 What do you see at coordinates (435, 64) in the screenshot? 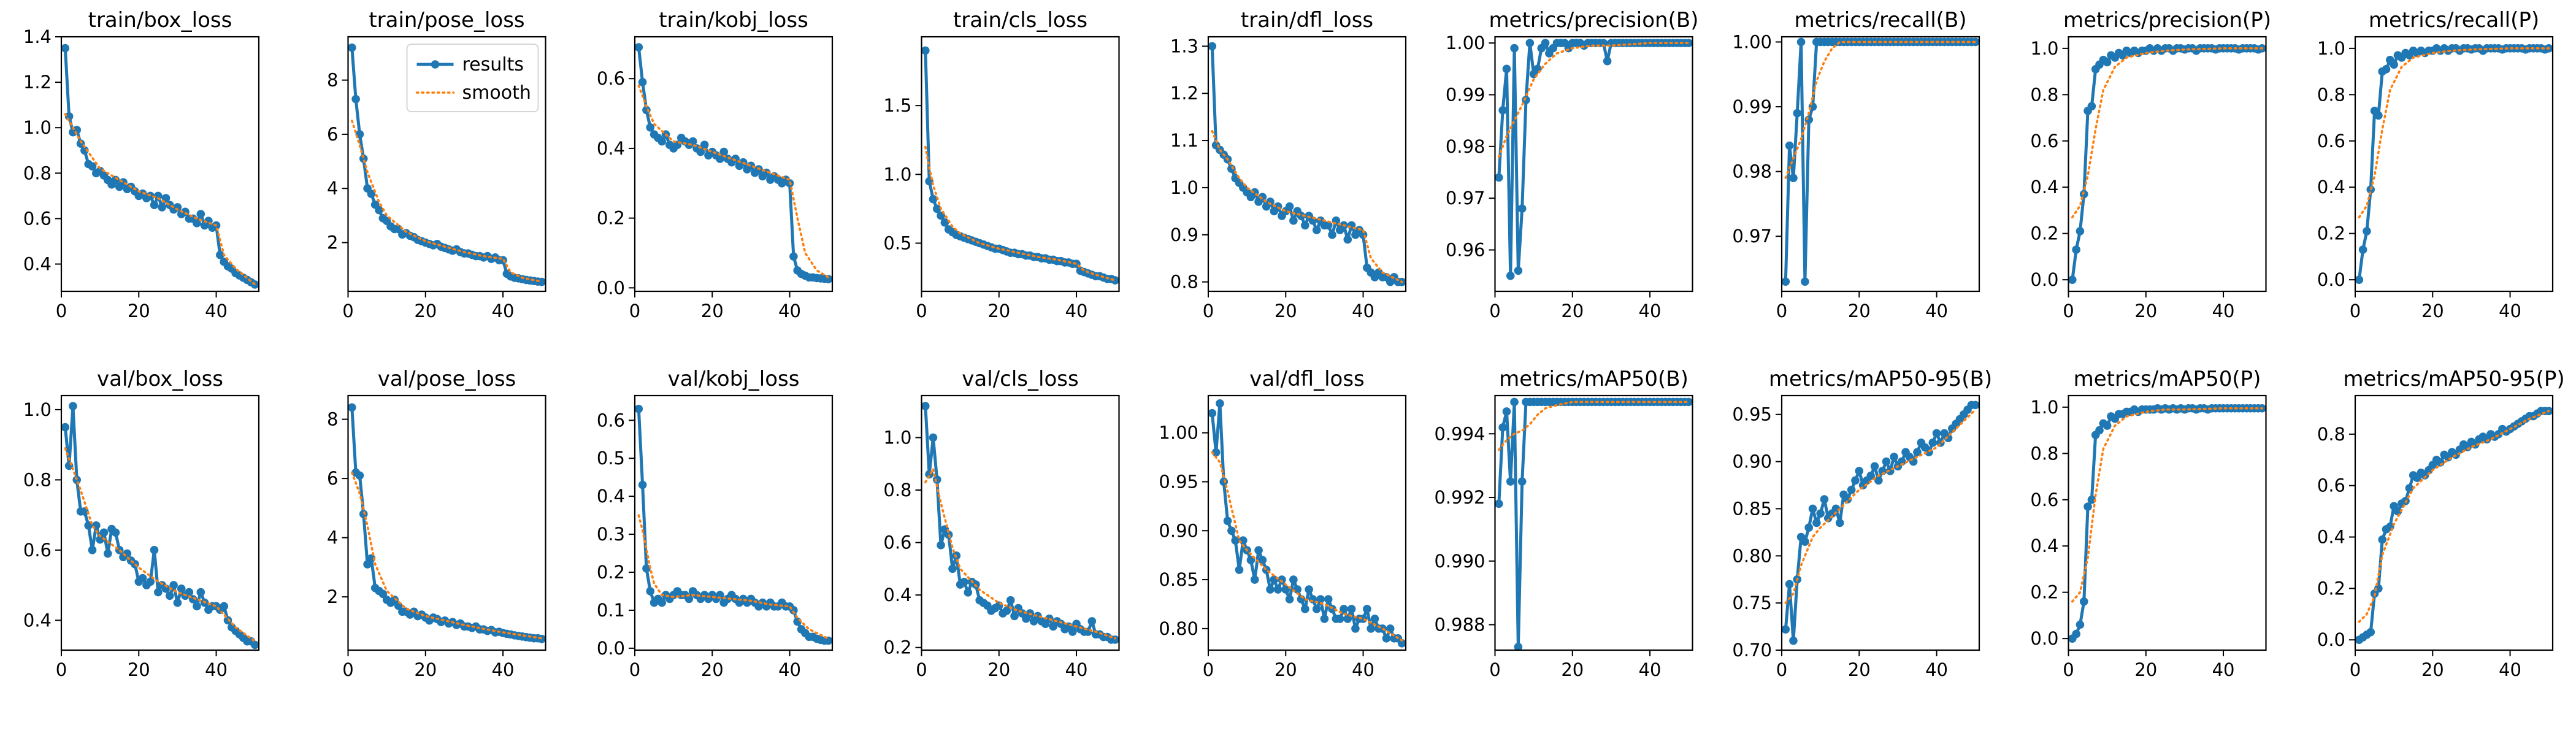
I see `legend-marker-results` at bounding box center [435, 64].